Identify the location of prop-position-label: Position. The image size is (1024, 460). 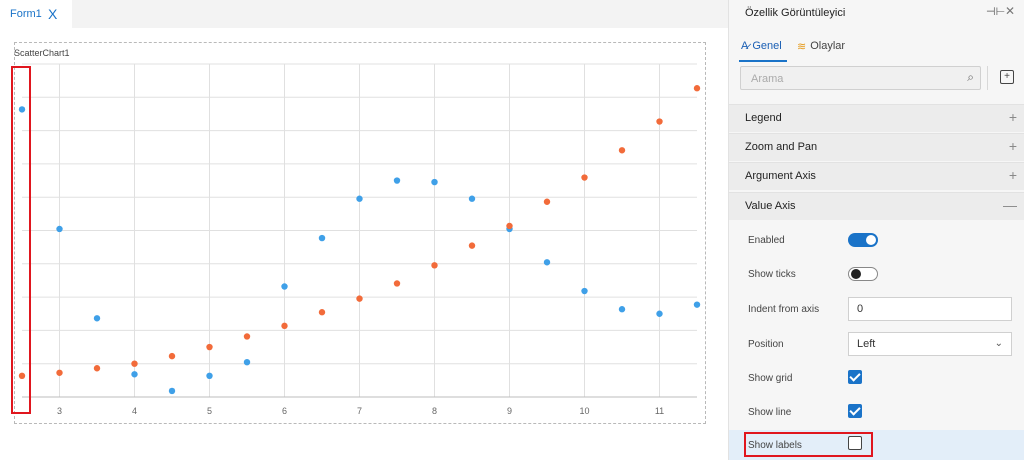
(766, 344).